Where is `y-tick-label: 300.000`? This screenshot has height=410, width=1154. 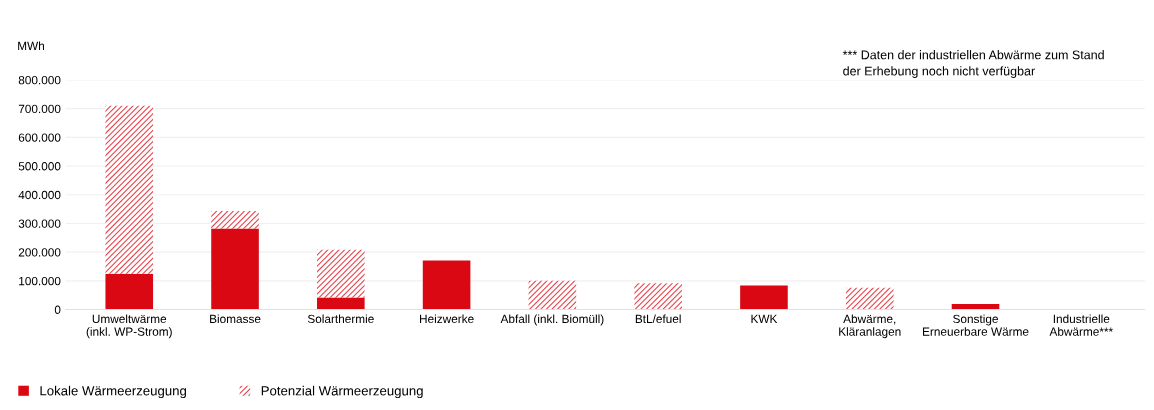 y-tick-label: 300.000 is located at coordinates (39, 223).